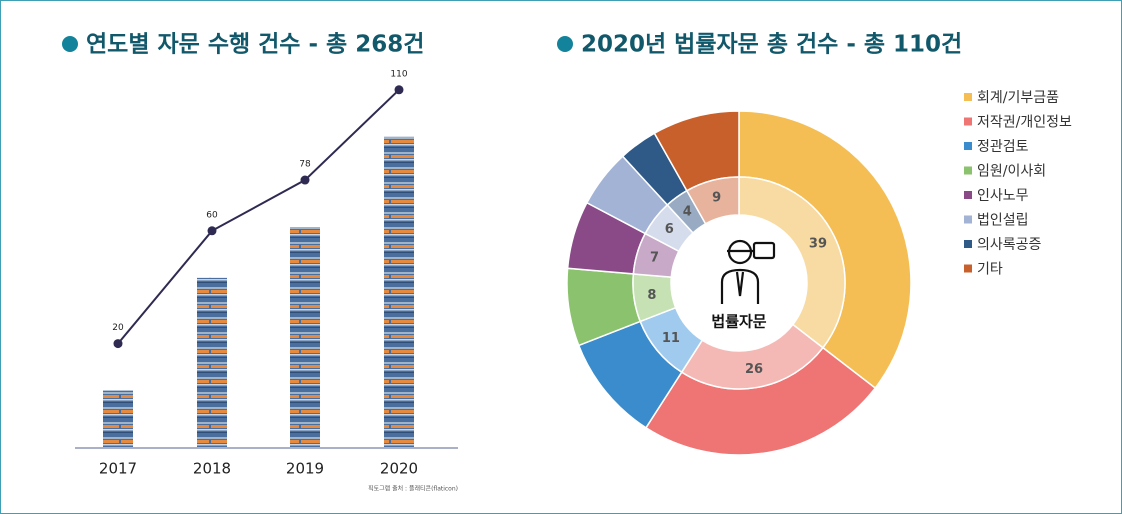 The height and width of the screenshot is (514, 1122). I want to click on line, so click(258, 217).